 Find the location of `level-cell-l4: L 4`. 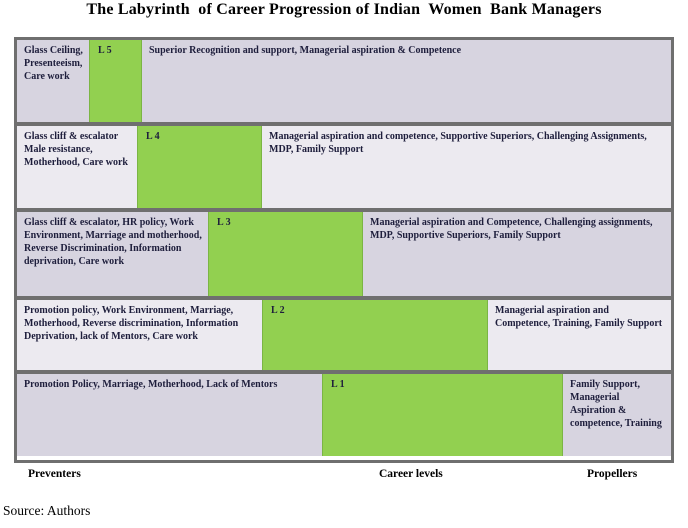

level-cell-l4: L 4 is located at coordinates (199, 167).